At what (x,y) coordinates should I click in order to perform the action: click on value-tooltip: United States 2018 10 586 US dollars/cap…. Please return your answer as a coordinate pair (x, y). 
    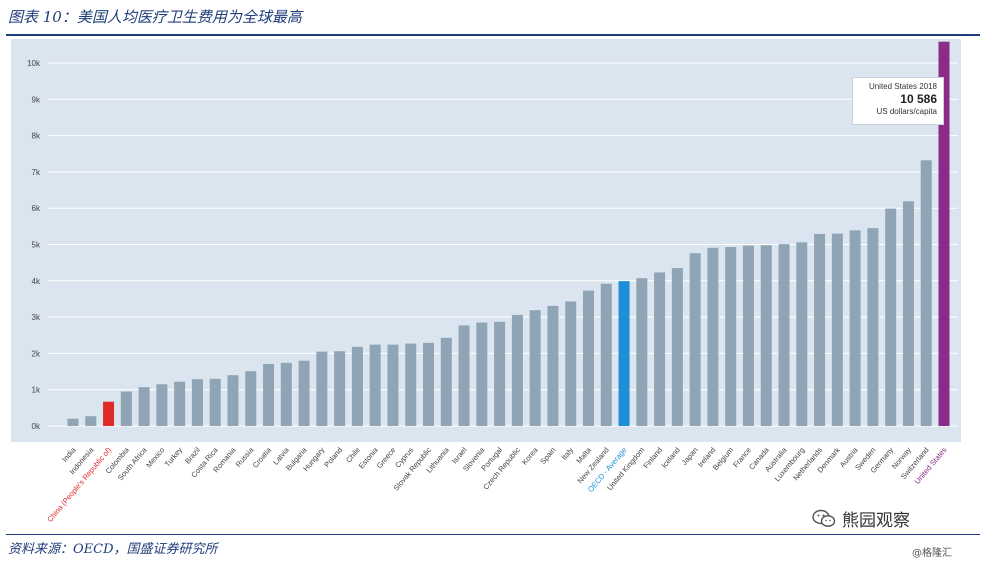
    Looking at the image, I should click on (898, 101).